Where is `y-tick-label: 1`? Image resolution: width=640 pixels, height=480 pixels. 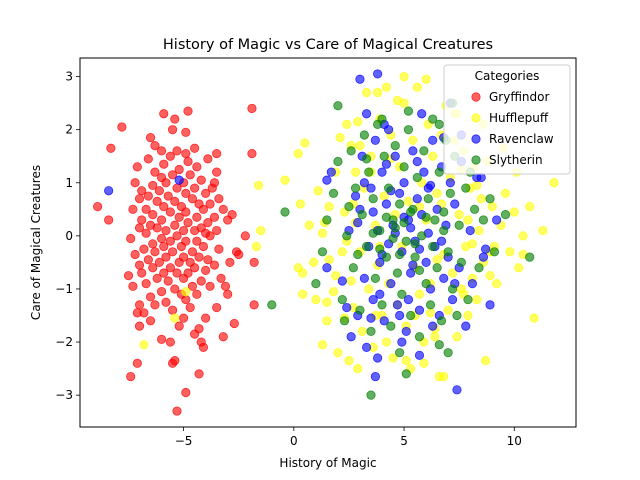
y-tick-label: 1 is located at coordinates (69, 183).